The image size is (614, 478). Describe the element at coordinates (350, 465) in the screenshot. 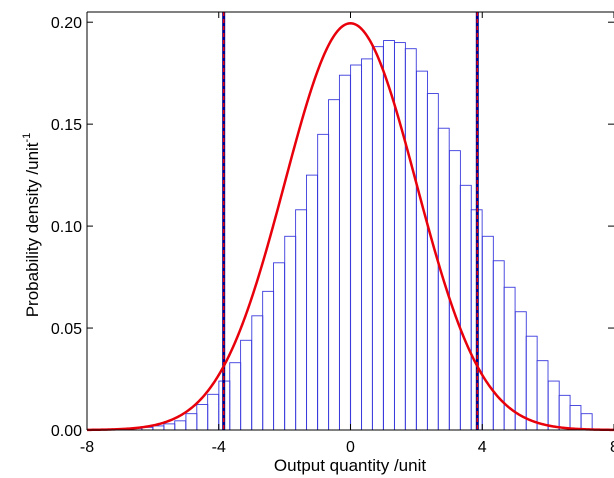

I see `x-axis-title: Output quantity /unit` at that location.